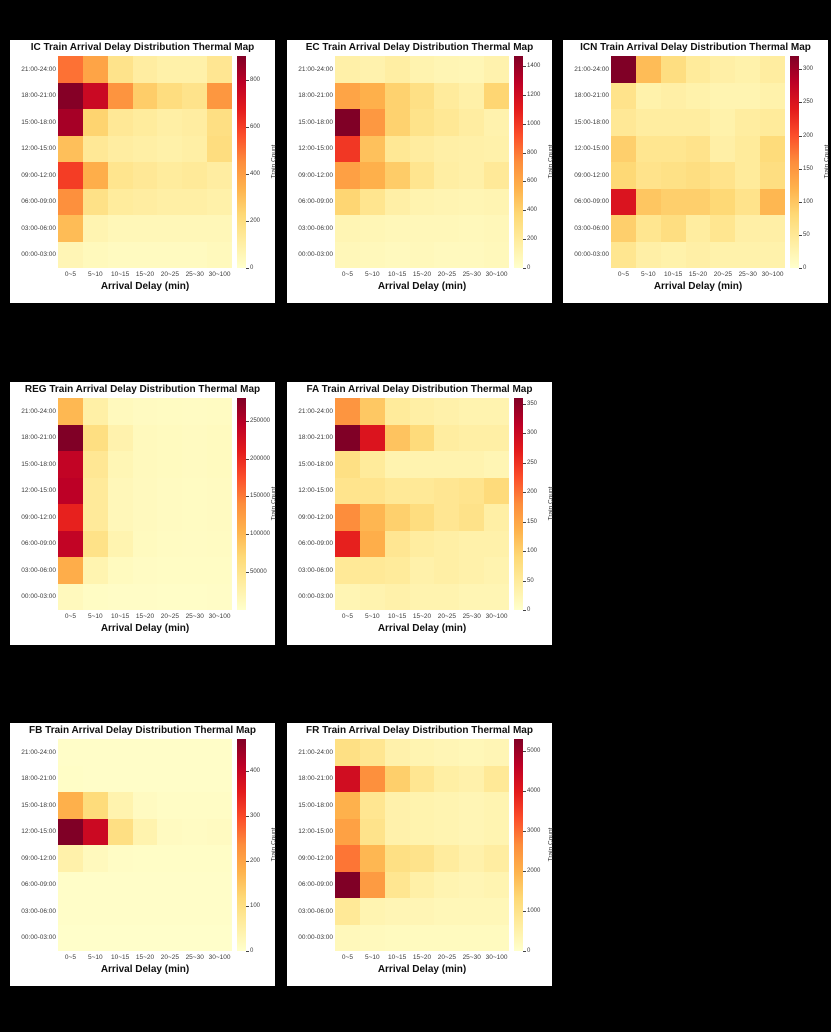 The height and width of the screenshot is (1032, 831). I want to click on x-axis-label: Arrival Delay (min), so click(145, 286).